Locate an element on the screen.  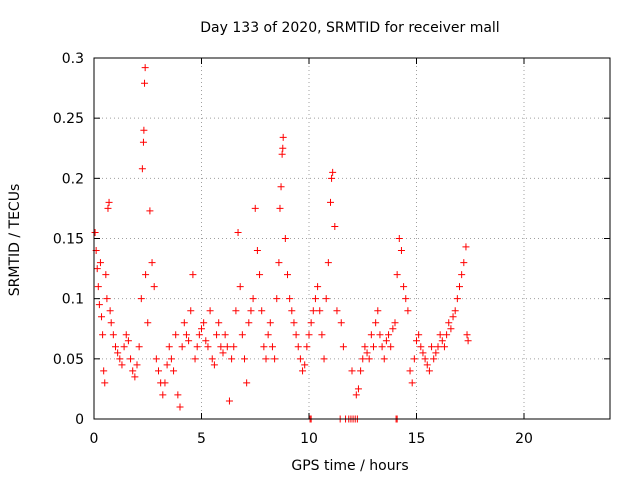
y-axis-label: SRMTID / TECUs is located at coordinates (15, 240).